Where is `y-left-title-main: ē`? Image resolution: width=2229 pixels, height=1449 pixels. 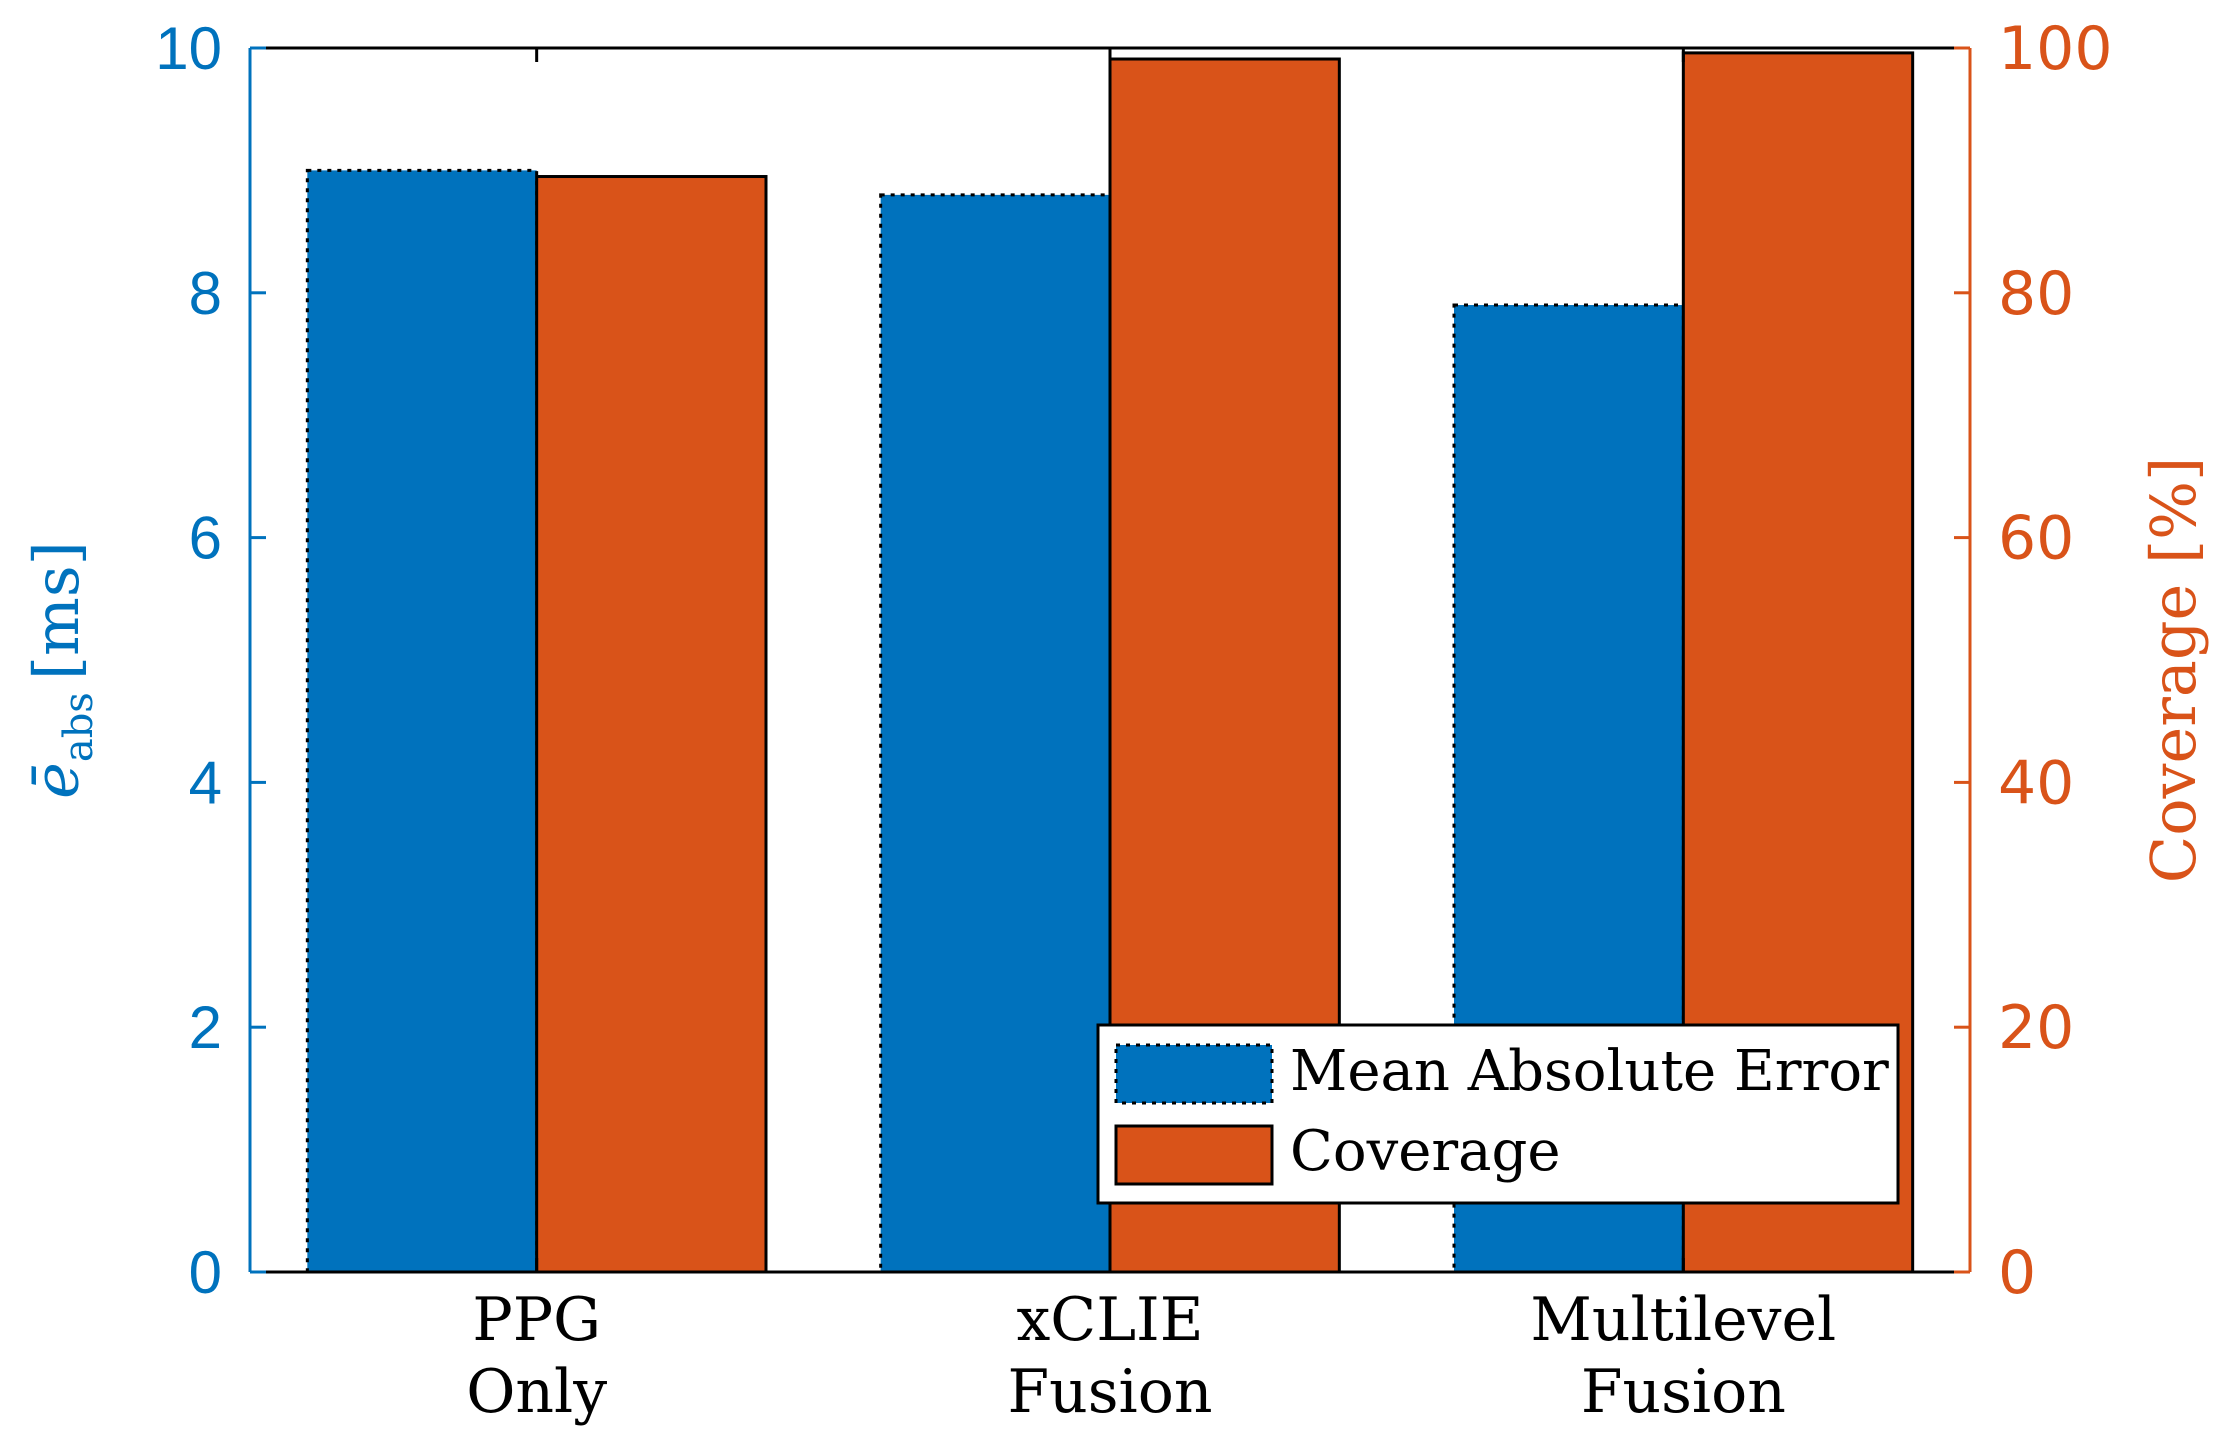
y-left-title-main: ē is located at coordinates (56, 780).